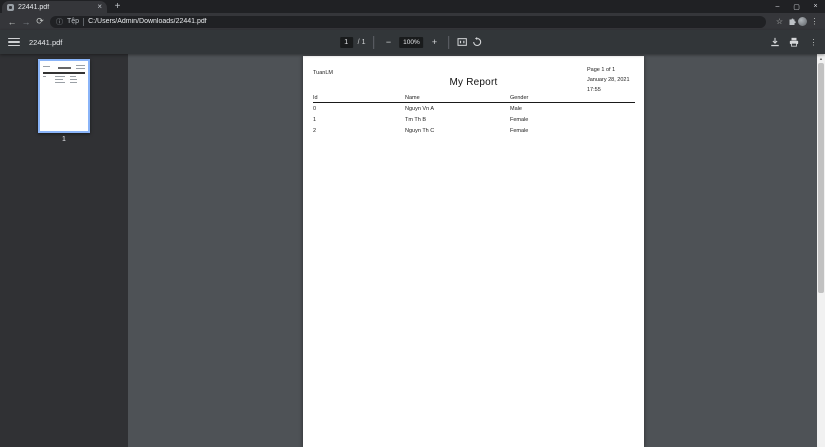 Image resolution: width=825 pixels, height=447 pixels. I want to click on zoom-in-button: +, so click(434, 42).